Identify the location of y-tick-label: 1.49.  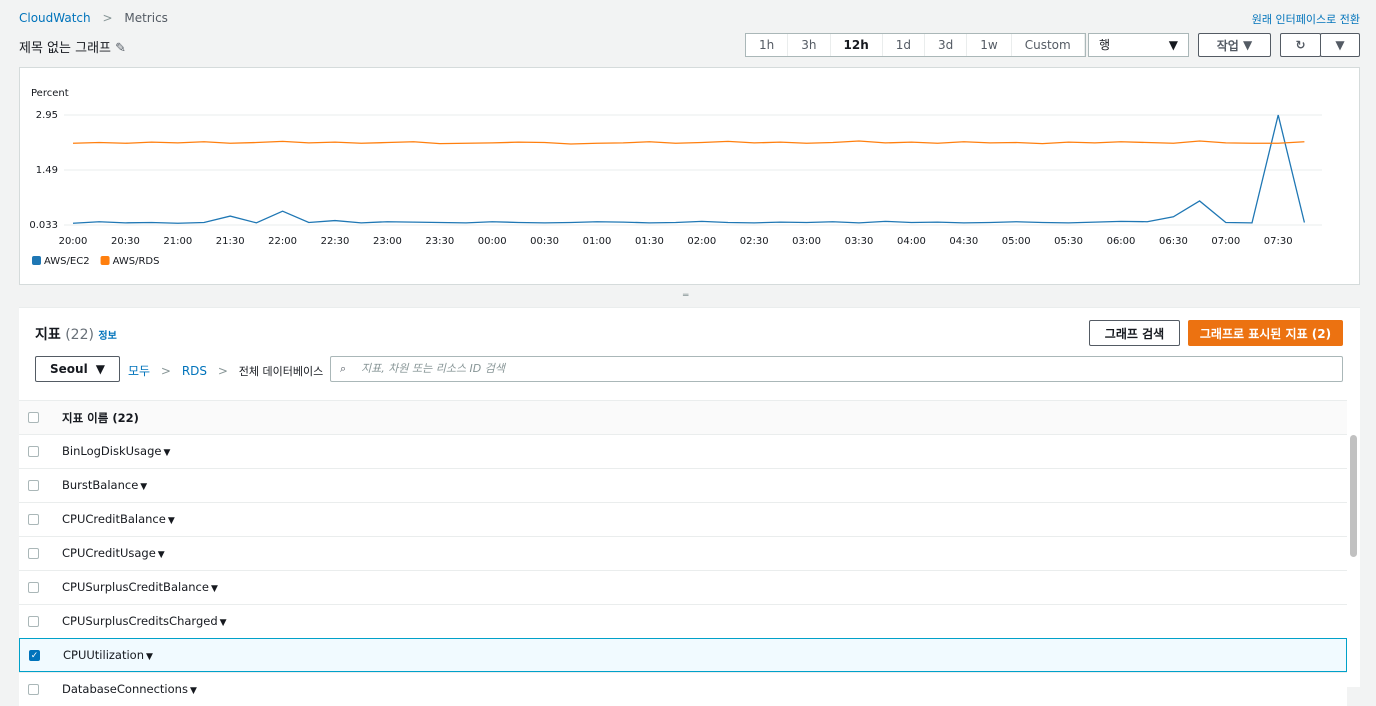
(47, 170).